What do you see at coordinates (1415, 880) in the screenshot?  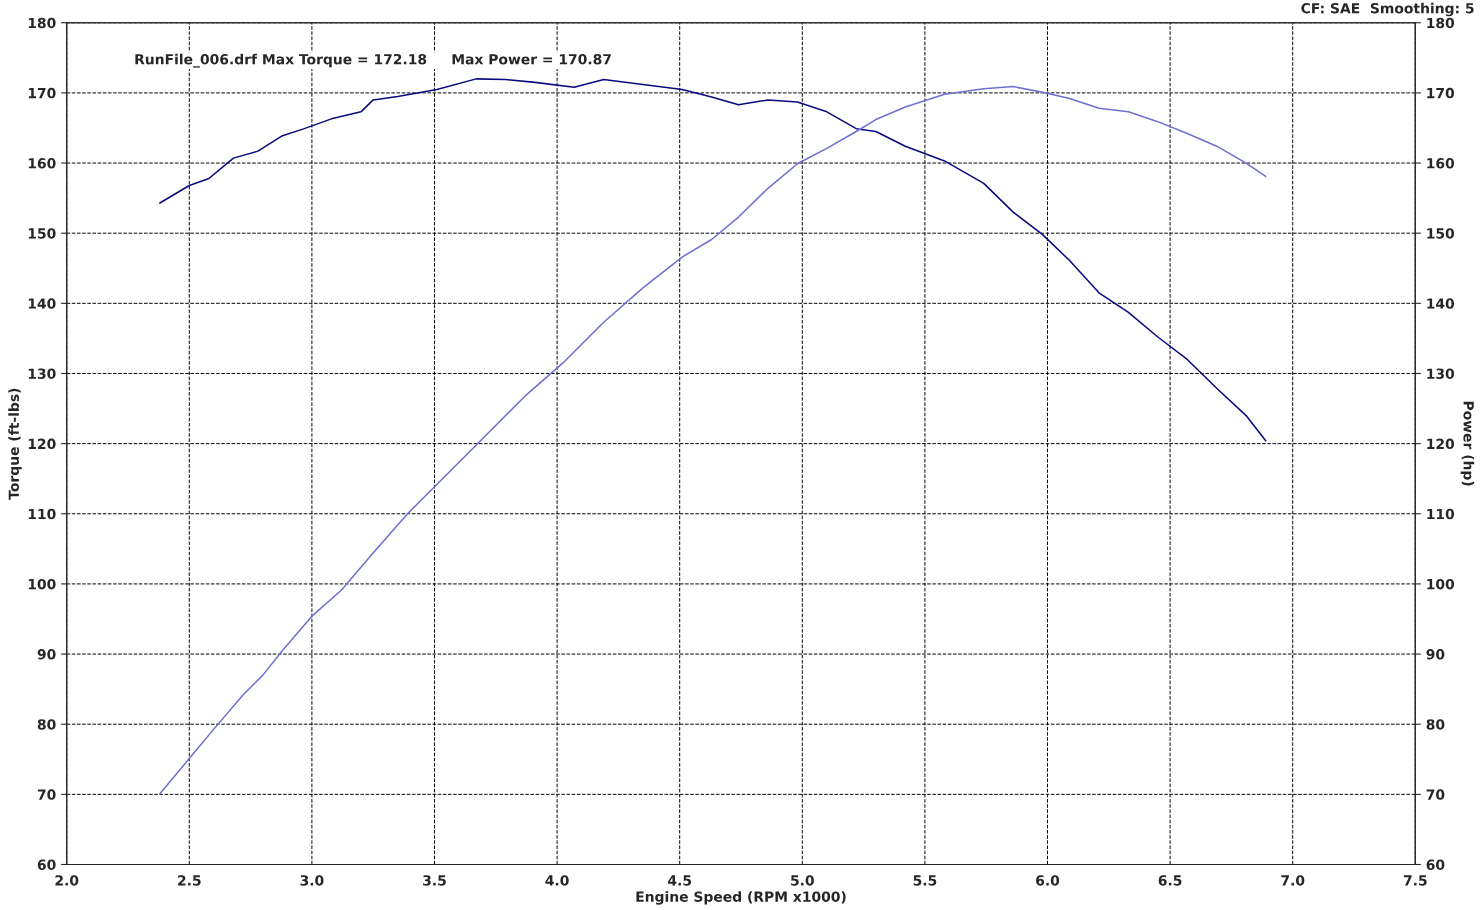 I see `x-tick-label: 7.5` at bounding box center [1415, 880].